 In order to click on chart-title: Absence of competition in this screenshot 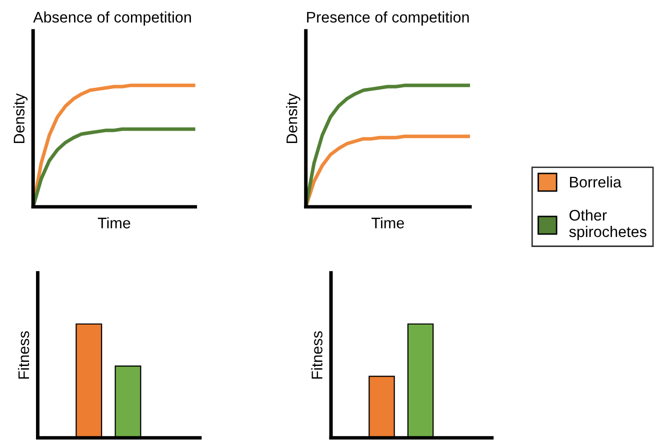, I will do `click(112, 18)`.